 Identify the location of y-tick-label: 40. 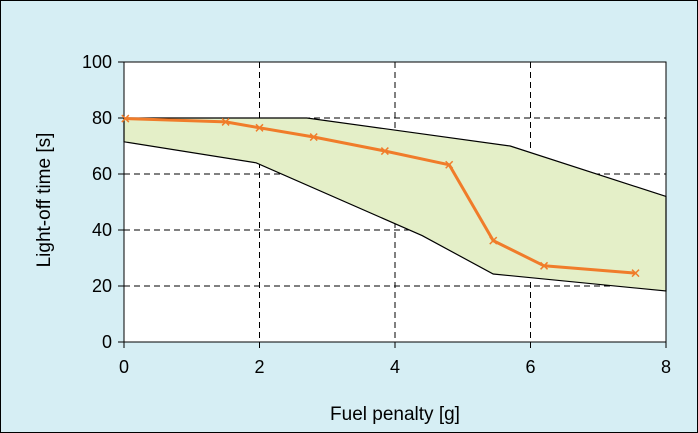
(102, 230).